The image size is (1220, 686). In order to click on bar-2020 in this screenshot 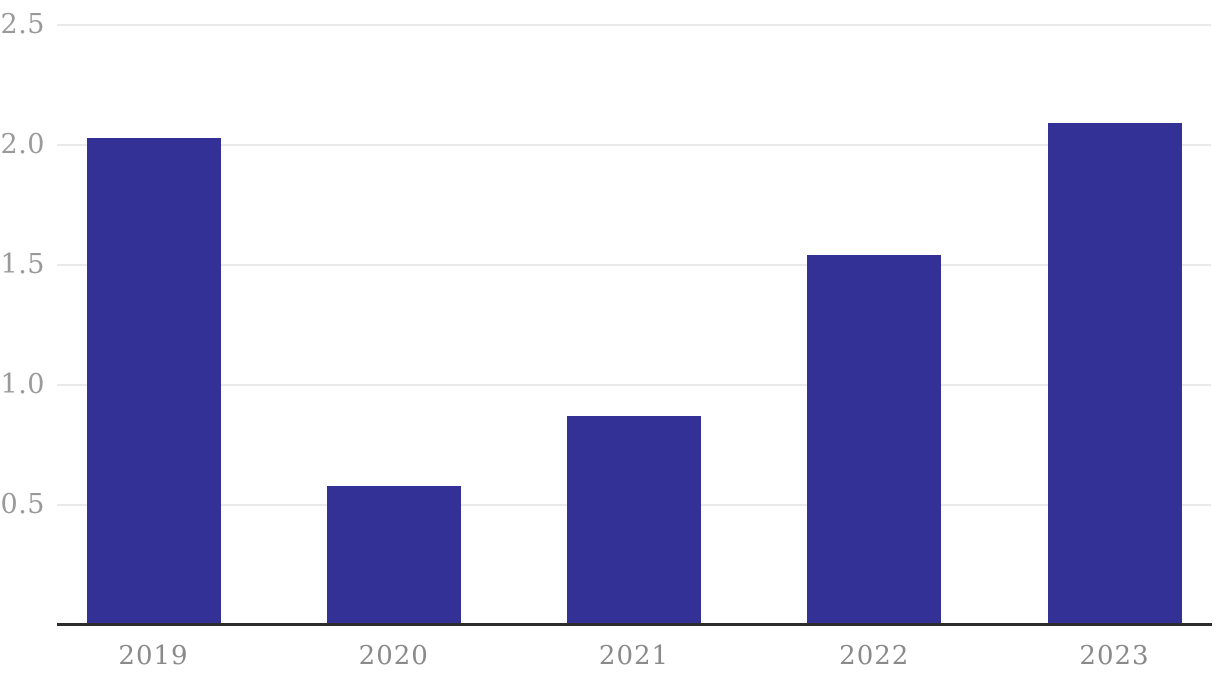, I will do `click(393, 555)`.